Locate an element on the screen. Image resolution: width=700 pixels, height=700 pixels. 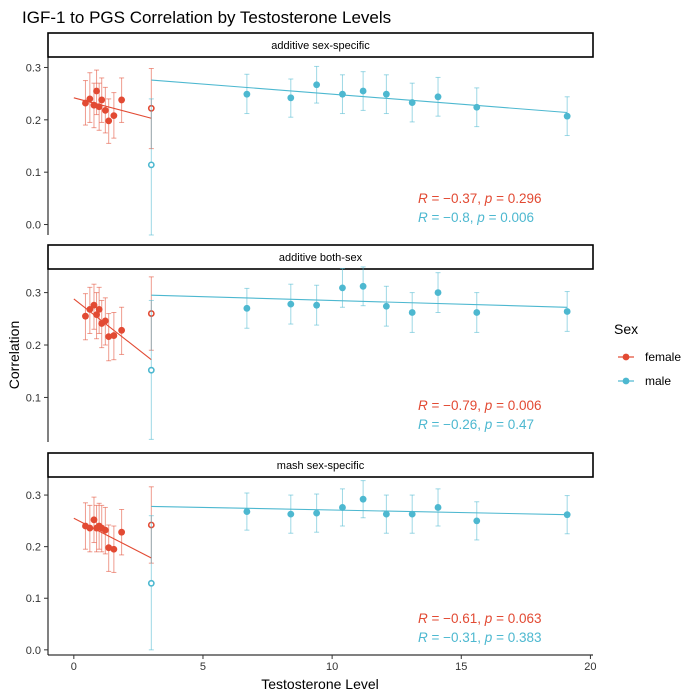
panel-strip-label: additive both-sex is located at coordinates (321, 258).